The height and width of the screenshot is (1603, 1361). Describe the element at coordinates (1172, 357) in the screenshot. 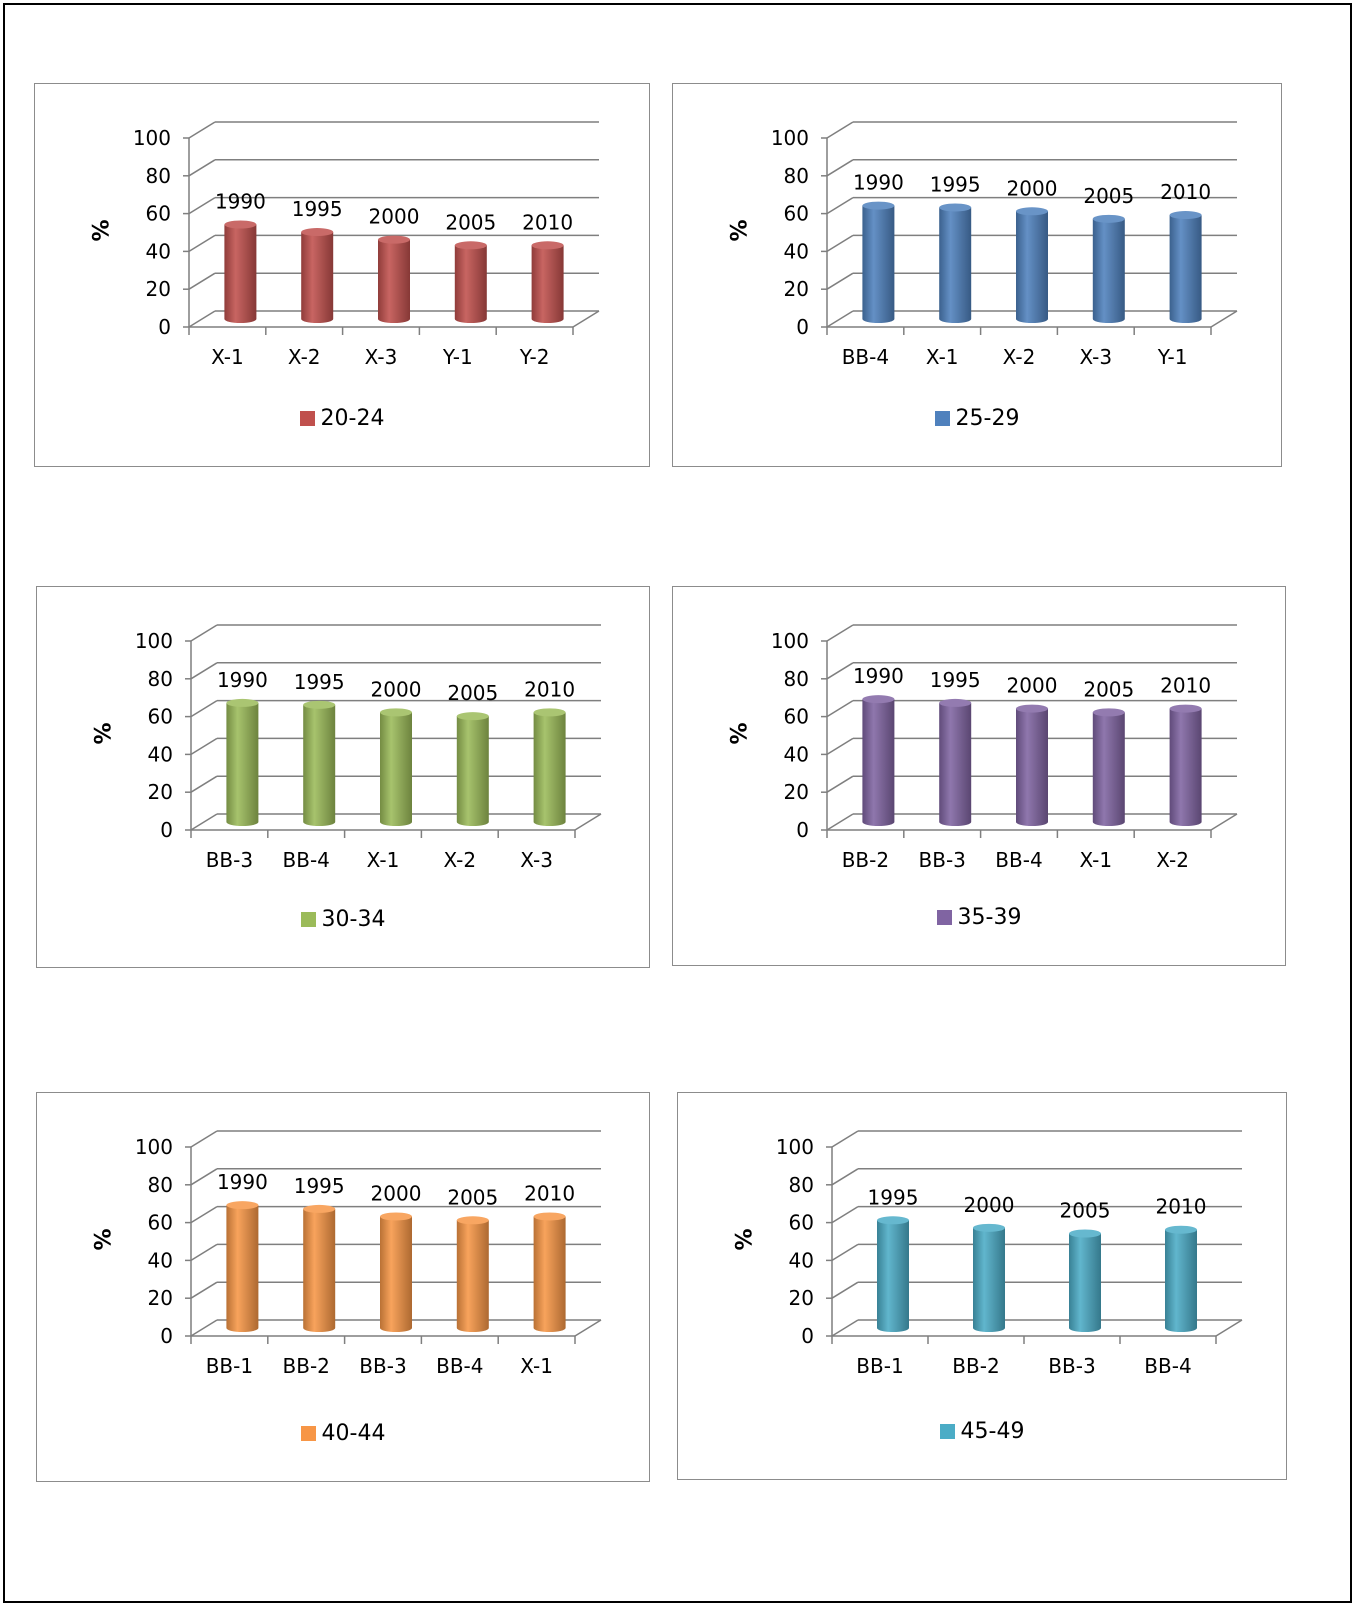

I see `x-tick-label: Y-1` at that location.